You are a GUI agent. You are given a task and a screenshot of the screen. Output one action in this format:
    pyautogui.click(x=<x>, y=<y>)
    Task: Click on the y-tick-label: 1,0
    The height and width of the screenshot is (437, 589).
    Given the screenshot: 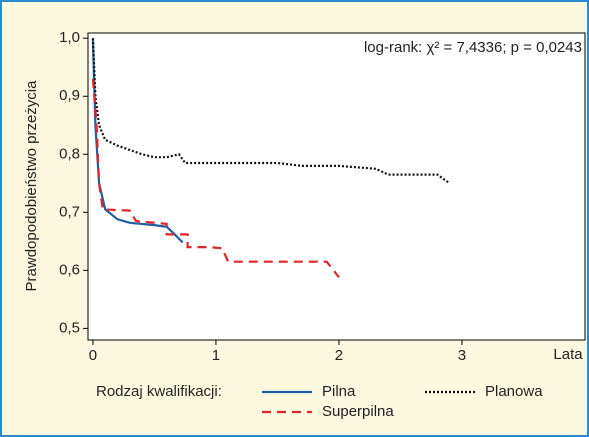 What is the action you would take?
    pyautogui.click(x=69, y=37)
    